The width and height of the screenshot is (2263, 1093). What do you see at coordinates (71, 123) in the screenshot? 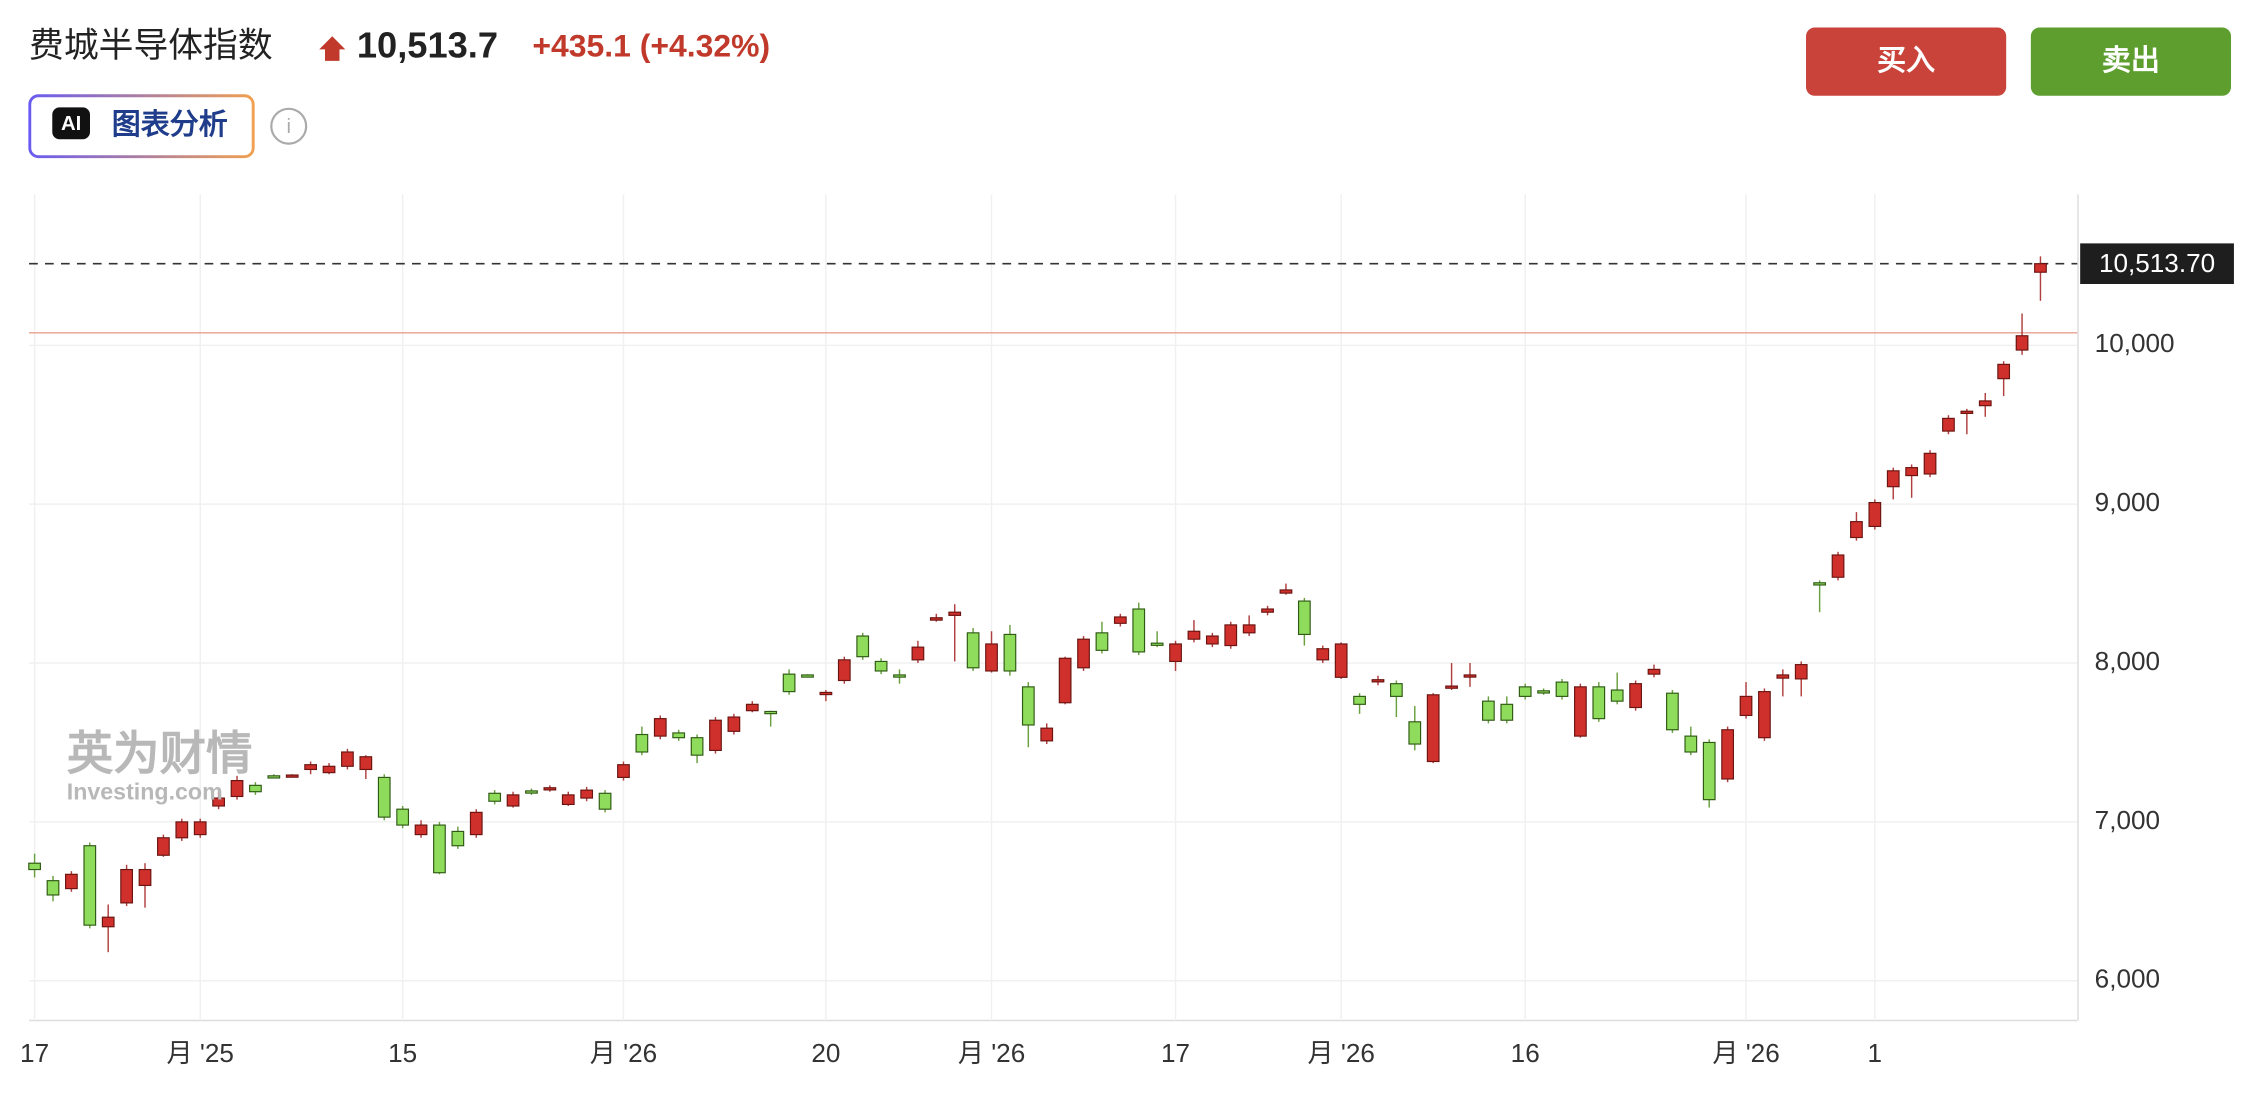
I see `ai-icon` at bounding box center [71, 123].